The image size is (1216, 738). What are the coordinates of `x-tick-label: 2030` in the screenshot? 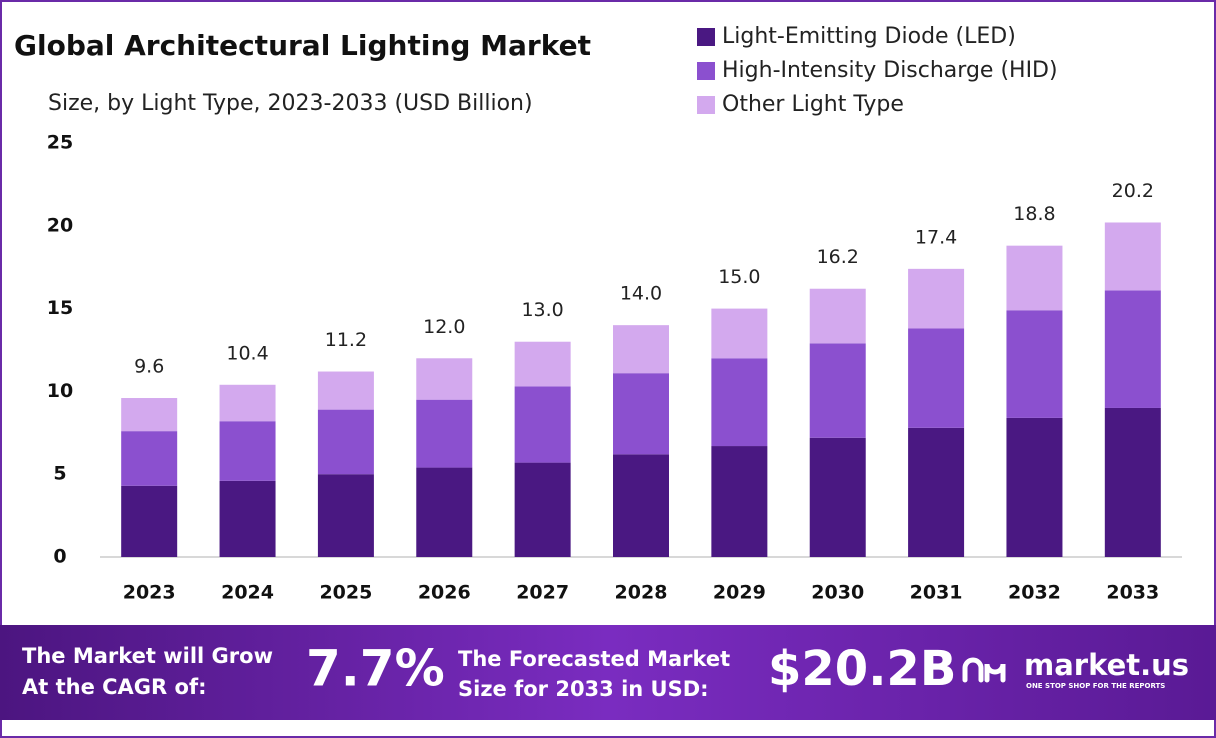 It's located at (837, 593).